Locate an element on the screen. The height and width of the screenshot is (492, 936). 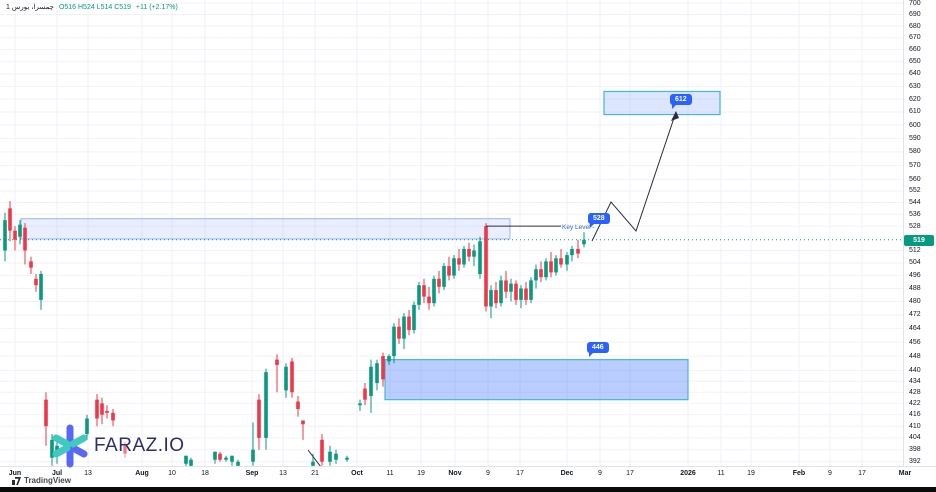
price-tick: 630 is located at coordinates (915, 86).